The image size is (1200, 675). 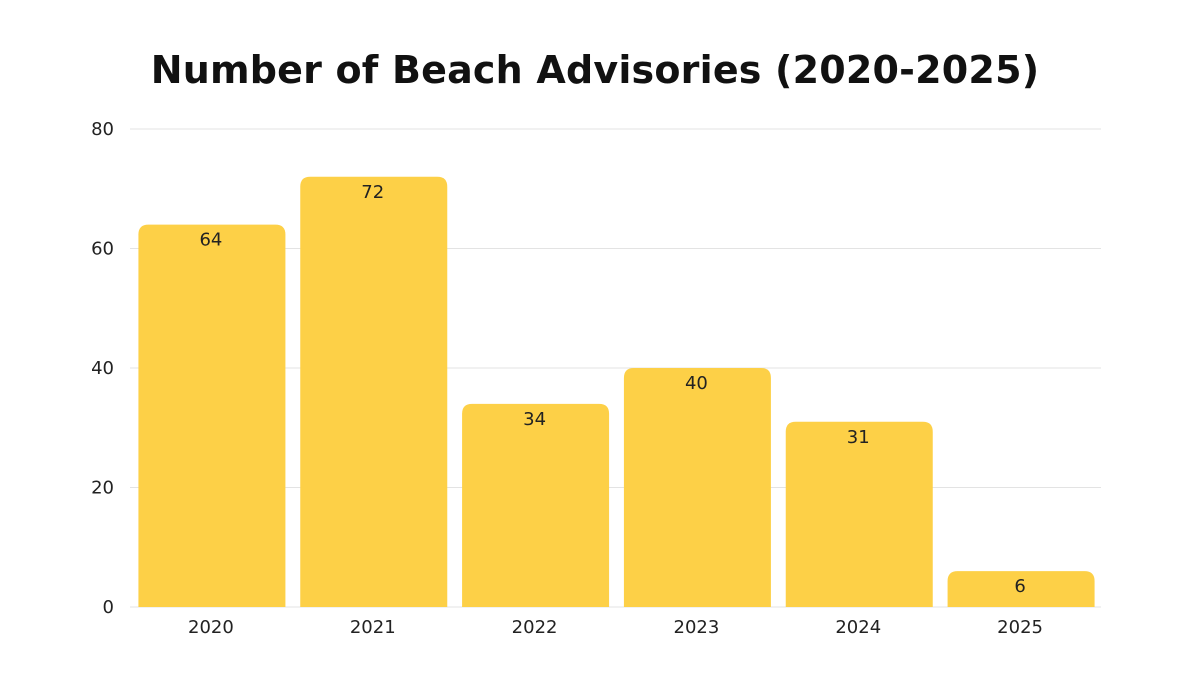 I want to click on bar-2023, so click(x=697, y=487).